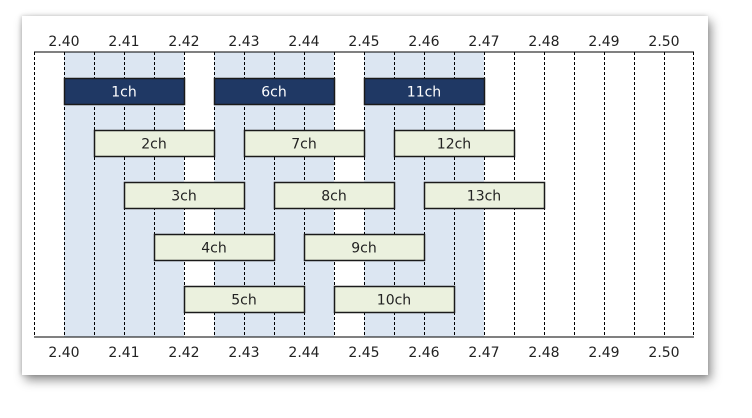  I want to click on tick-label-bottom: 2.46, so click(423, 353).